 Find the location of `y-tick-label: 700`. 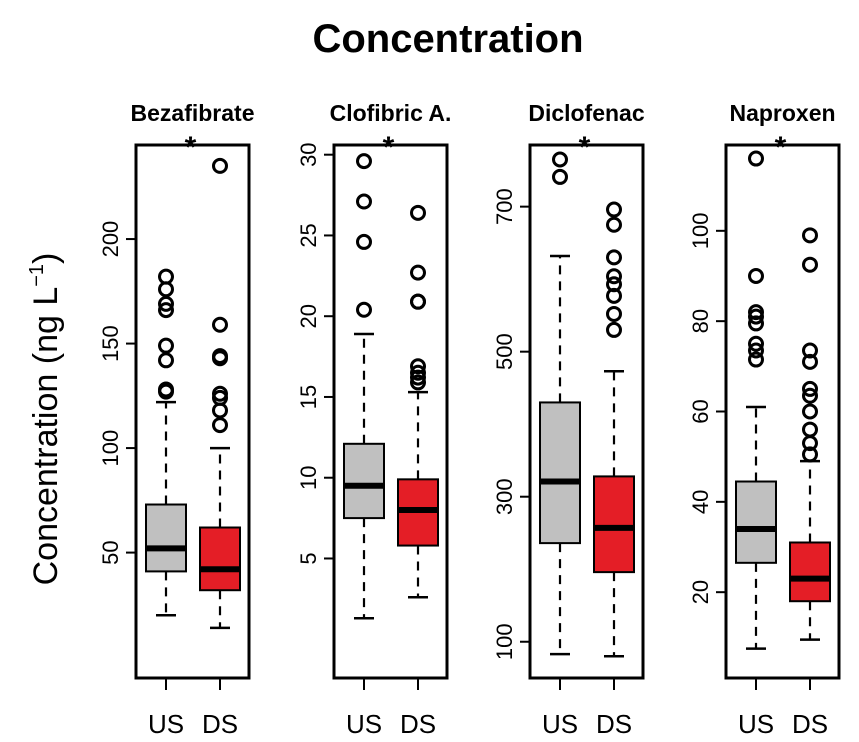

y-tick-label: 700 is located at coordinates (504, 206).